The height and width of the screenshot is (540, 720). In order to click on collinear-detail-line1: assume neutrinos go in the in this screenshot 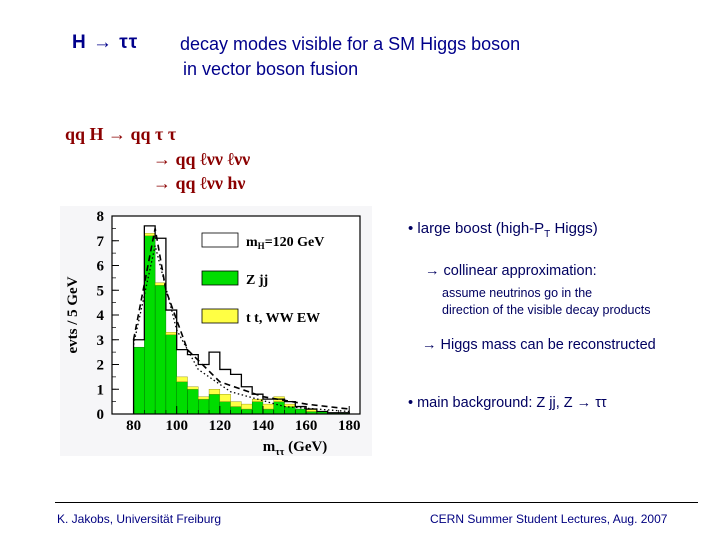, I will do `click(517, 293)`.